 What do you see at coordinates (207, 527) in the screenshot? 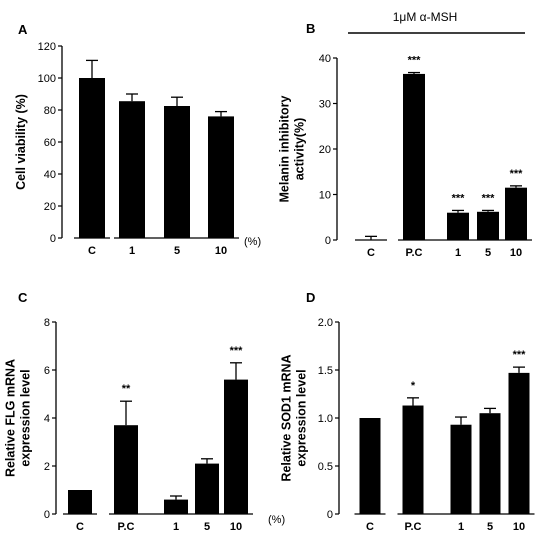
I see `panel-c-category-label-3: 5` at bounding box center [207, 527].